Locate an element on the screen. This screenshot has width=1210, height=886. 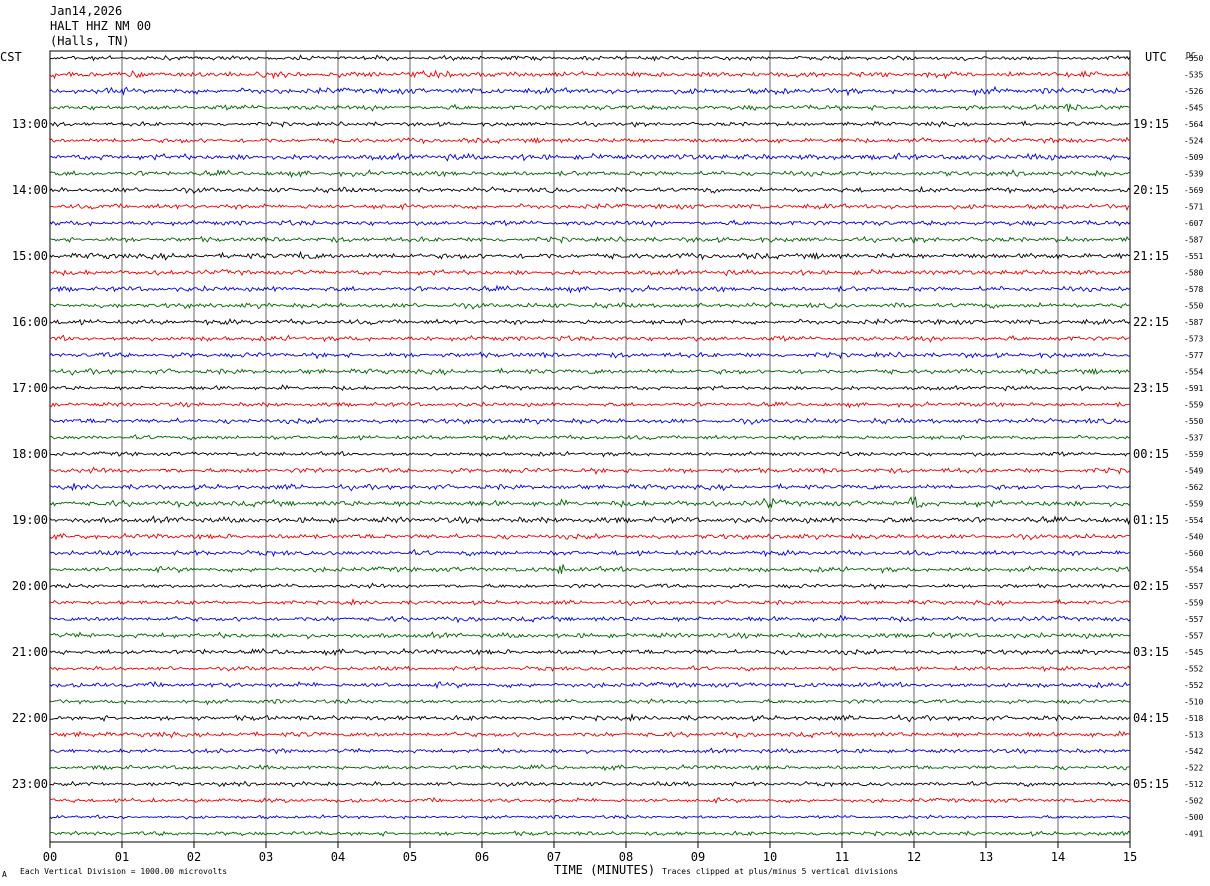
x-tick-label-09: 09 is located at coordinates (698, 857).